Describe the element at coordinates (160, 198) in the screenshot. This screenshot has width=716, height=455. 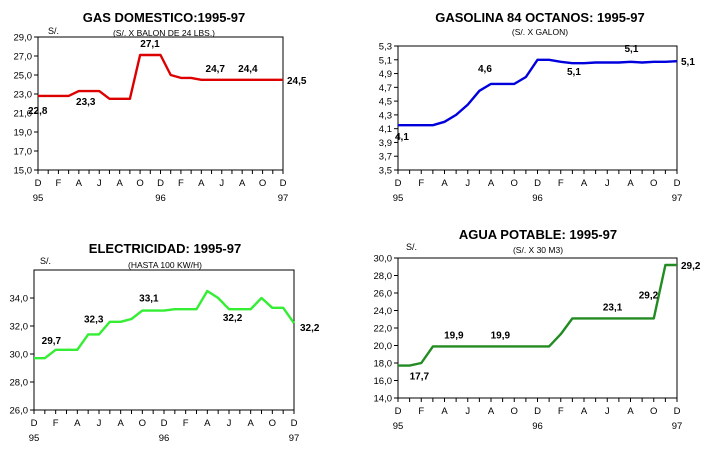
I see `year-label-gas: 96` at that location.